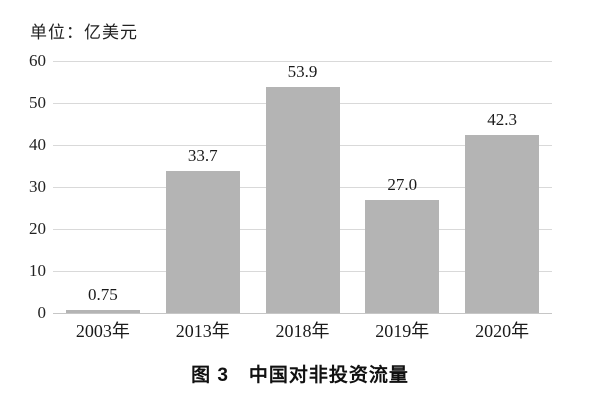 This screenshot has width=600, height=402. Describe the element at coordinates (402, 184) in the screenshot. I see `value-label-2019年: 27.0` at that location.